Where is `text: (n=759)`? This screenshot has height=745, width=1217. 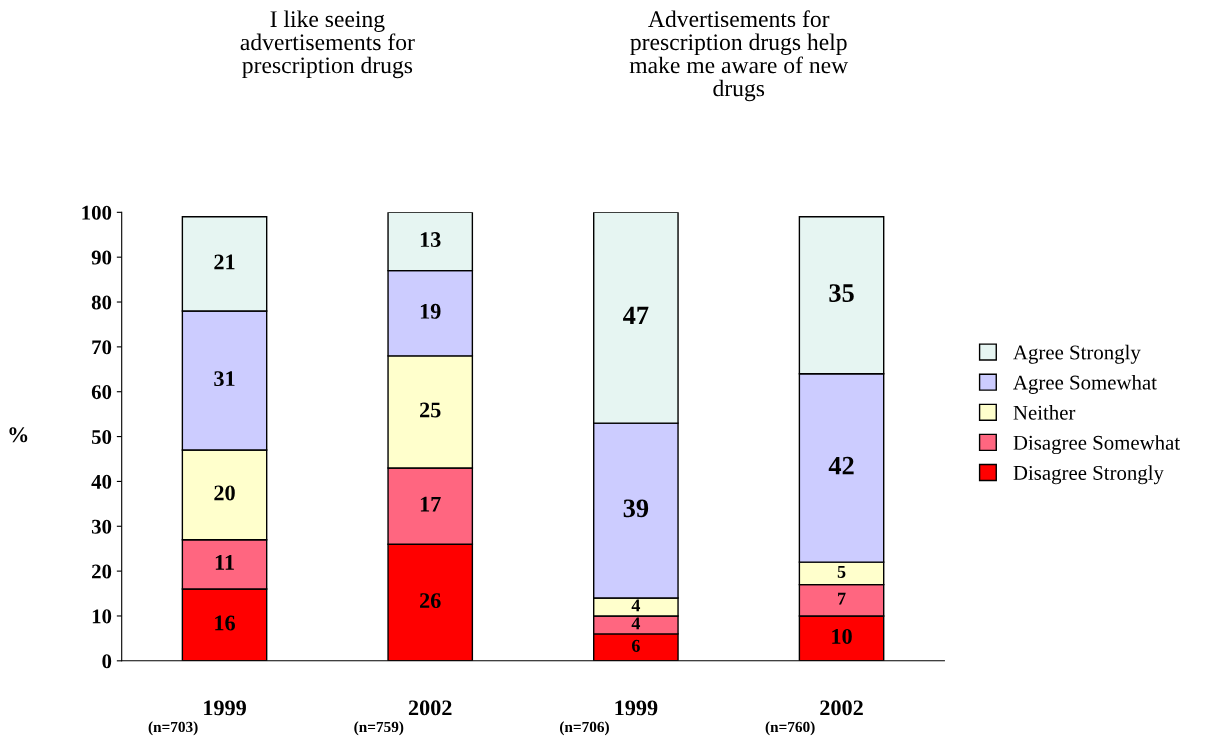 text: (n=759) is located at coordinates (379, 728).